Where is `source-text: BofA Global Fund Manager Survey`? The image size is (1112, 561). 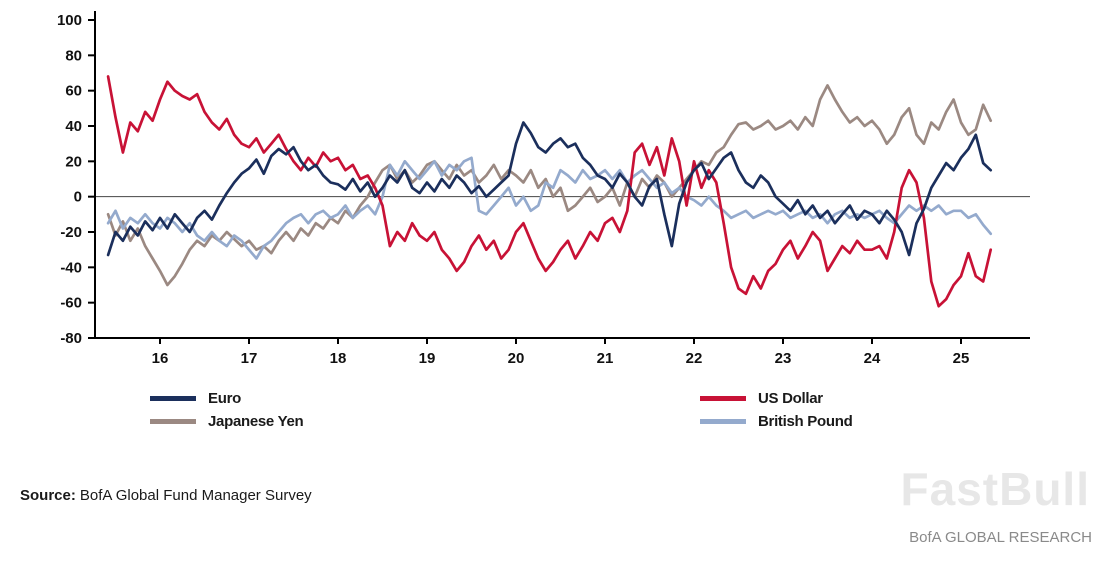
source-text: BofA Global Fund Manager Survey is located at coordinates (195, 495).